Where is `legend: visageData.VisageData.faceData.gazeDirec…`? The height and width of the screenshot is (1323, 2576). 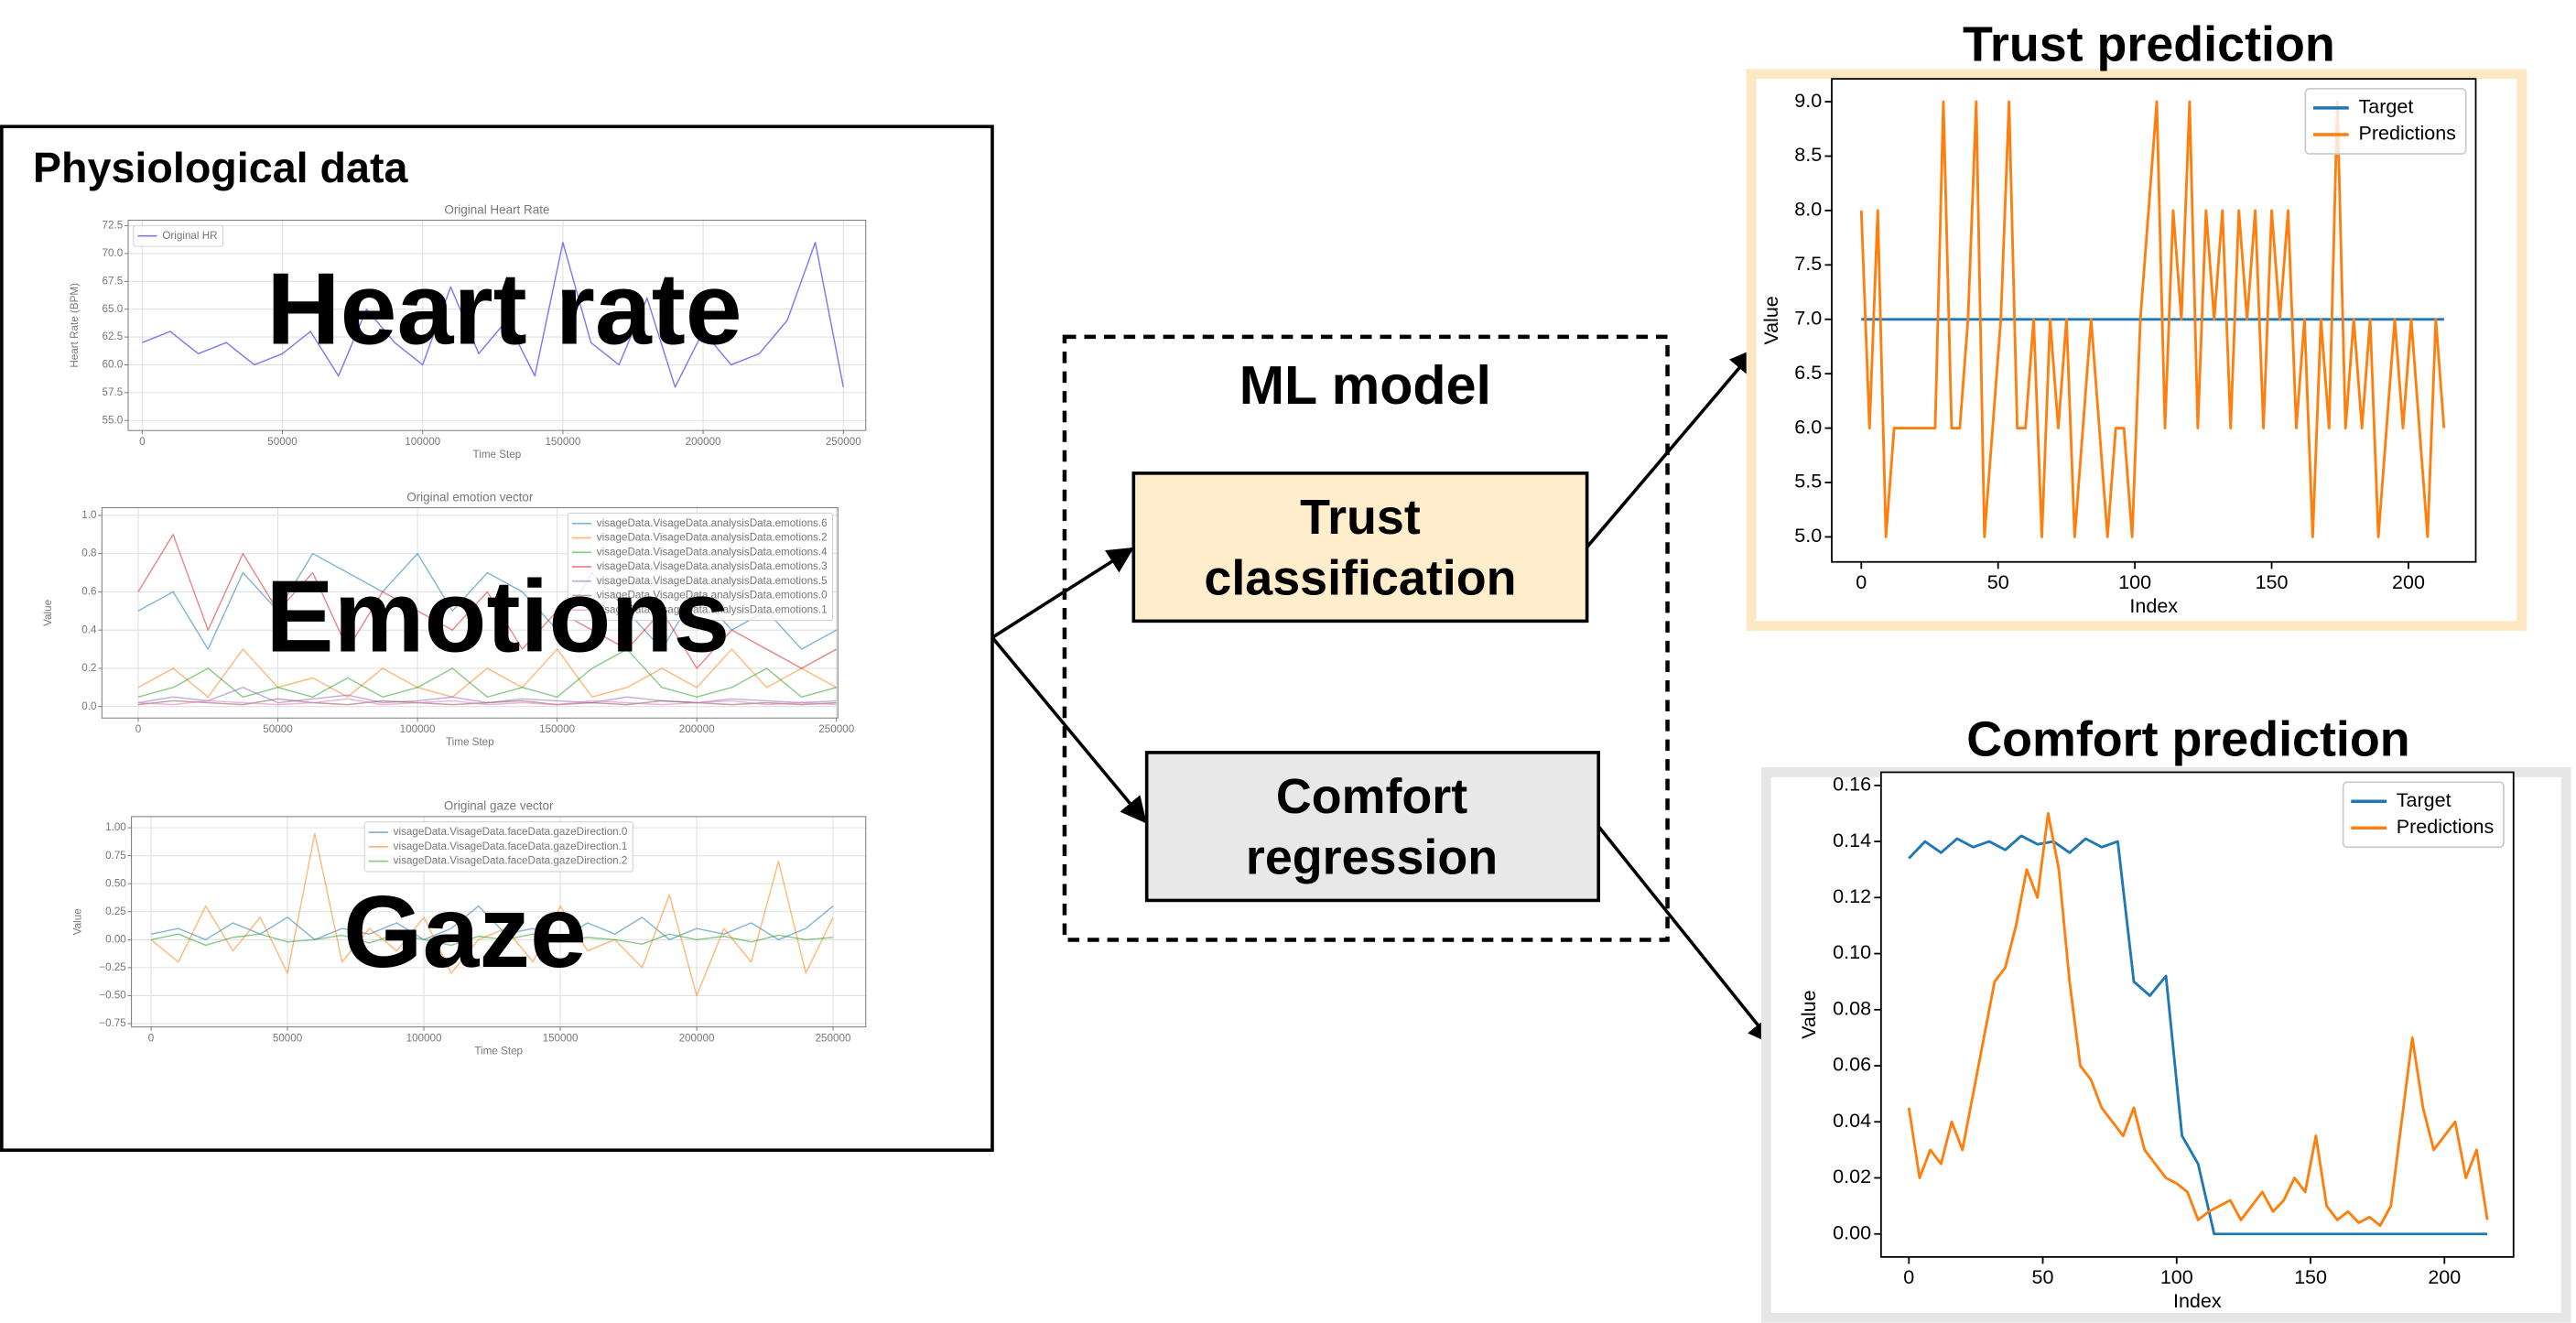 legend: visageData.VisageData.faceData.gazeDirec… is located at coordinates (498, 847).